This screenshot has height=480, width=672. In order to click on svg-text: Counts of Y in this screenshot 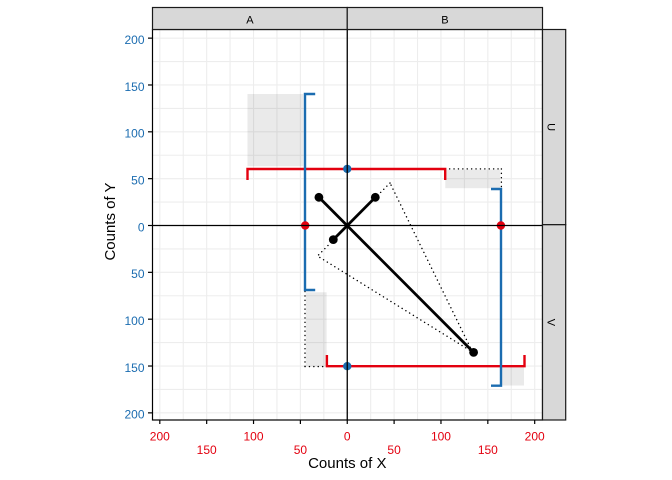, I will do `click(110, 221)`.